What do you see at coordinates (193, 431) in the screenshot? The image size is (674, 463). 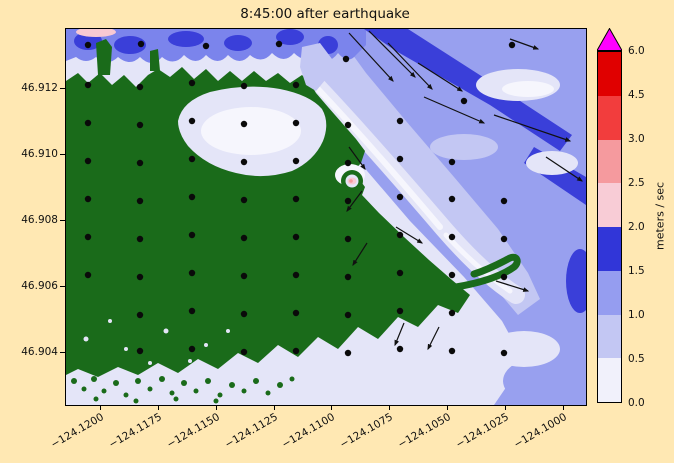 I see `x-tick-label: −124.1150` at bounding box center [193, 431].